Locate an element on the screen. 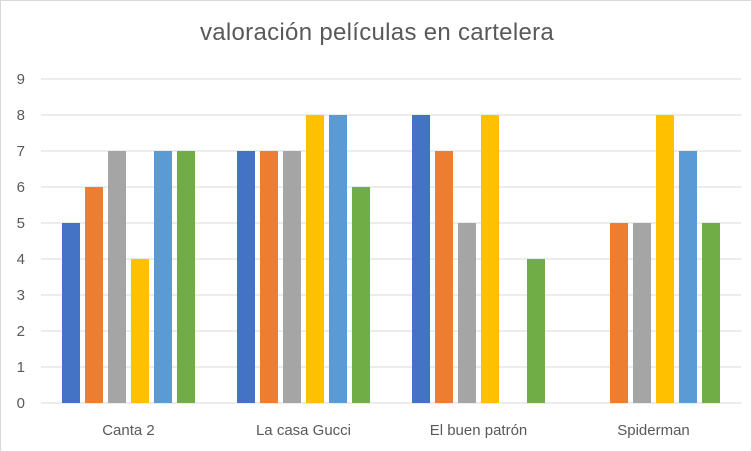 This screenshot has height=452, width=752. y-tick-label: 5 is located at coordinates (21, 223).